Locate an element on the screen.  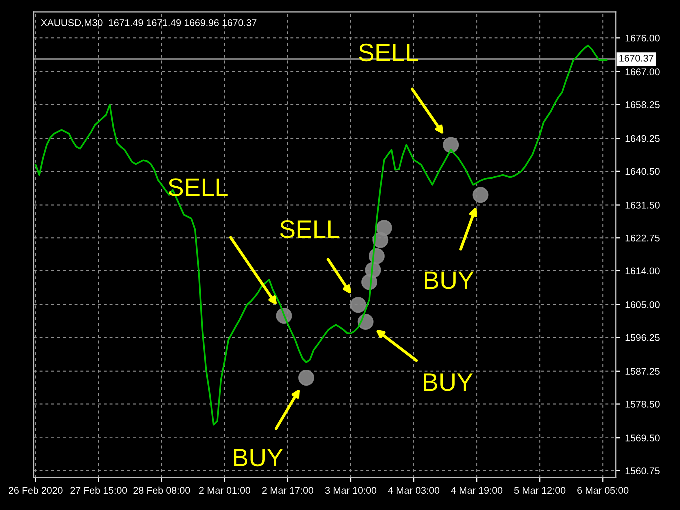
y-tick-label: 1587.25 is located at coordinates (643, 372).